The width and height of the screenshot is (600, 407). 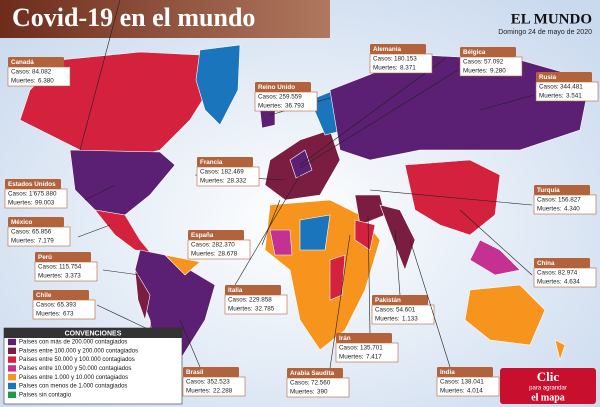 I want to click on date: Domingo 24 de mayo de 2020, so click(x=545, y=32).